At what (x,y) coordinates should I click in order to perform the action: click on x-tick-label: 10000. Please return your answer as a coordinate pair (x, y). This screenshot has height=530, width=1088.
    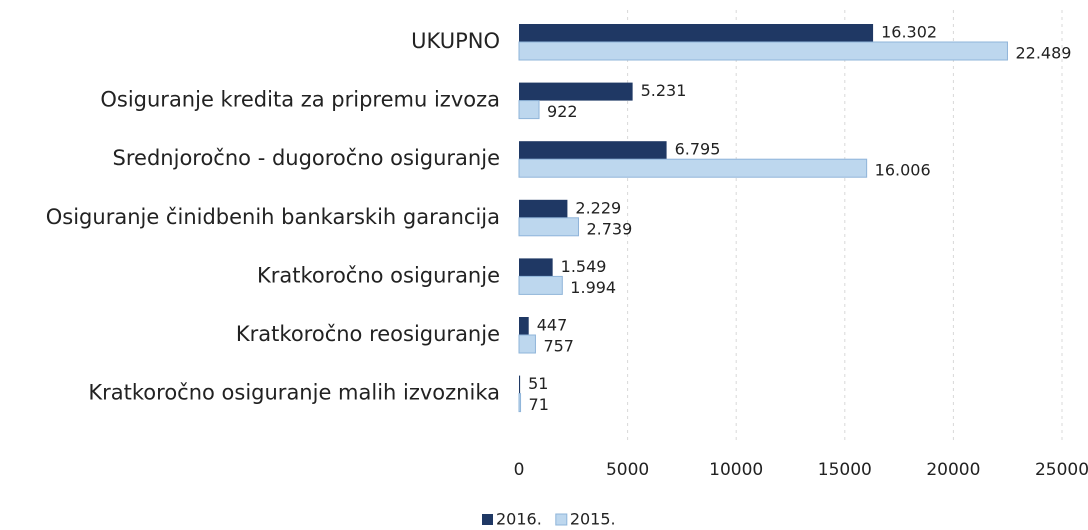
    Looking at the image, I should click on (736, 470).